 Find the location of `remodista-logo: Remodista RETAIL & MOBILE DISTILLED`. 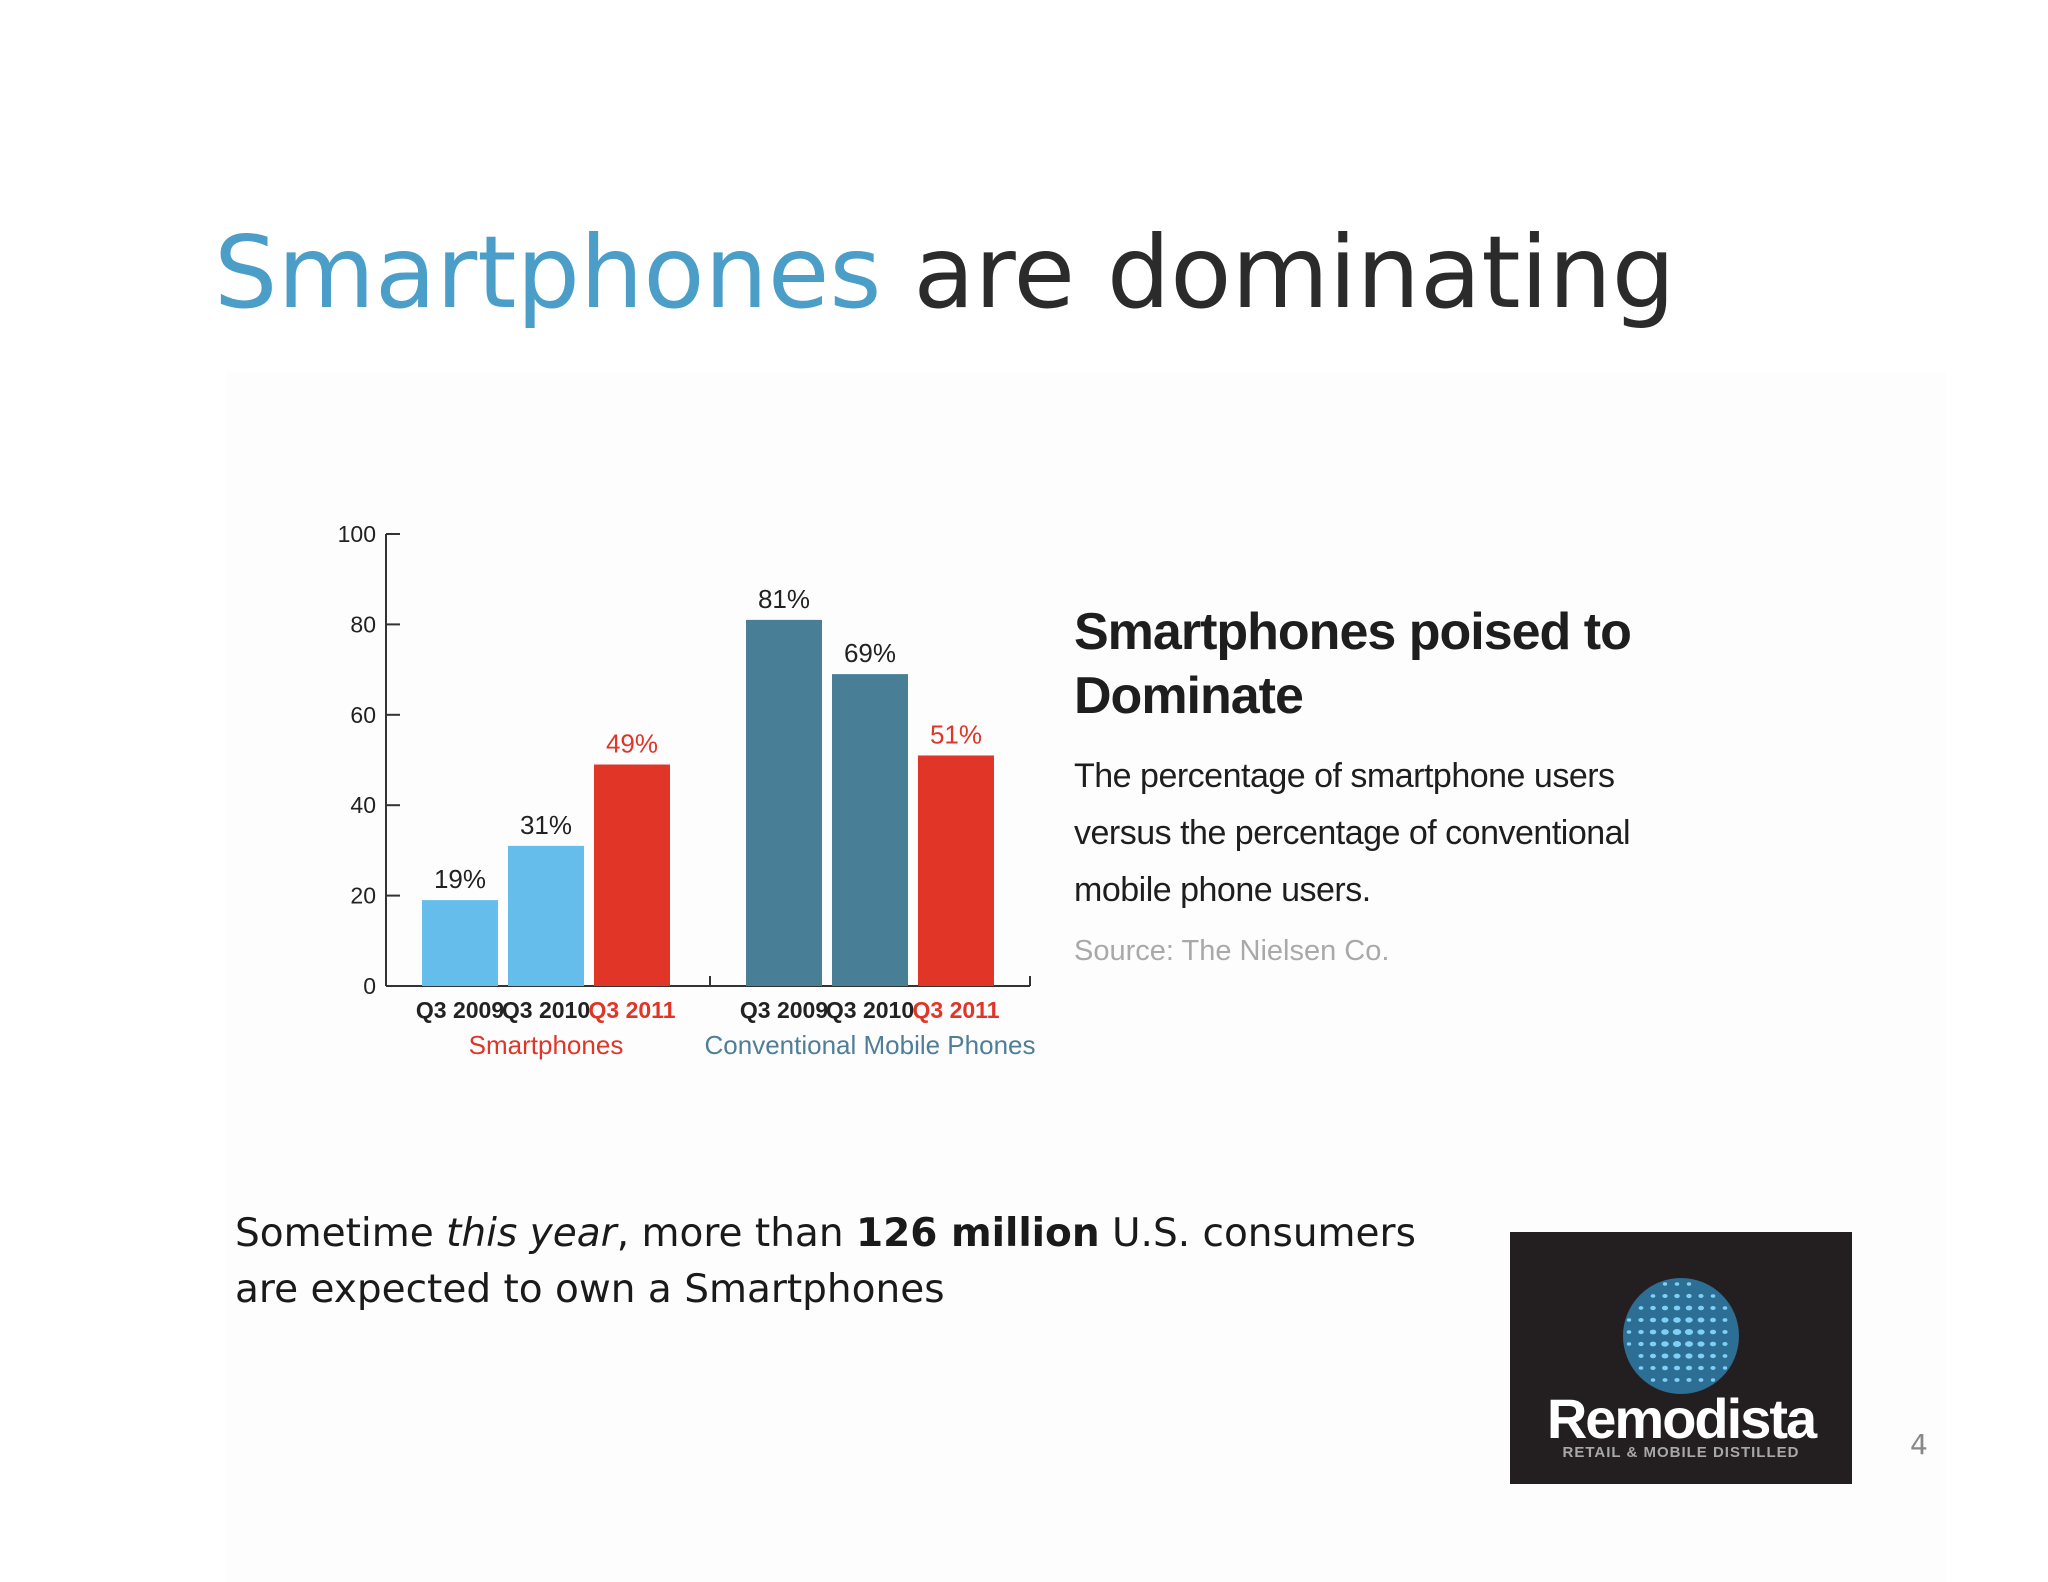

remodista-logo: Remodista RETAIL & MOBILE DISTILLED is located at coordinates (1681, 1358).